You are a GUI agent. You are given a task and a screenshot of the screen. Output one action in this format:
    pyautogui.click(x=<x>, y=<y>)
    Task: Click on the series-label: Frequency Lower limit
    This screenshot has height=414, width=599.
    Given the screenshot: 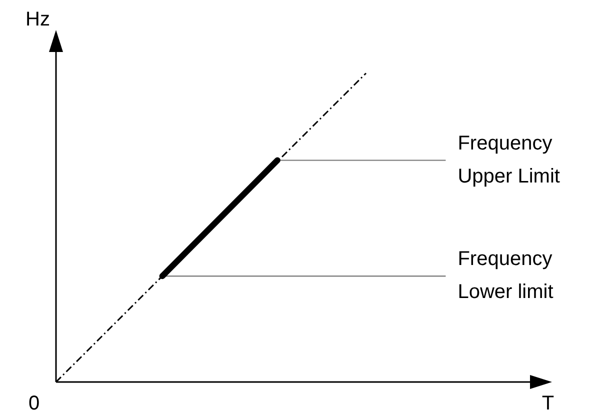 What is the action you would take?
    pyautogui.click(x=506, y=276)
    